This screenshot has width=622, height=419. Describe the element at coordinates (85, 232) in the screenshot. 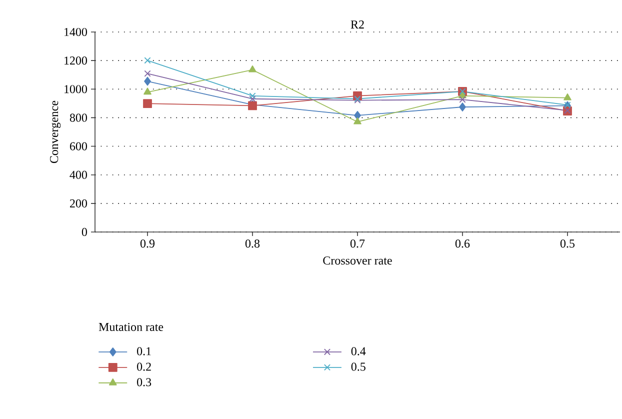

I see `y-tick-label: 0` at that location.